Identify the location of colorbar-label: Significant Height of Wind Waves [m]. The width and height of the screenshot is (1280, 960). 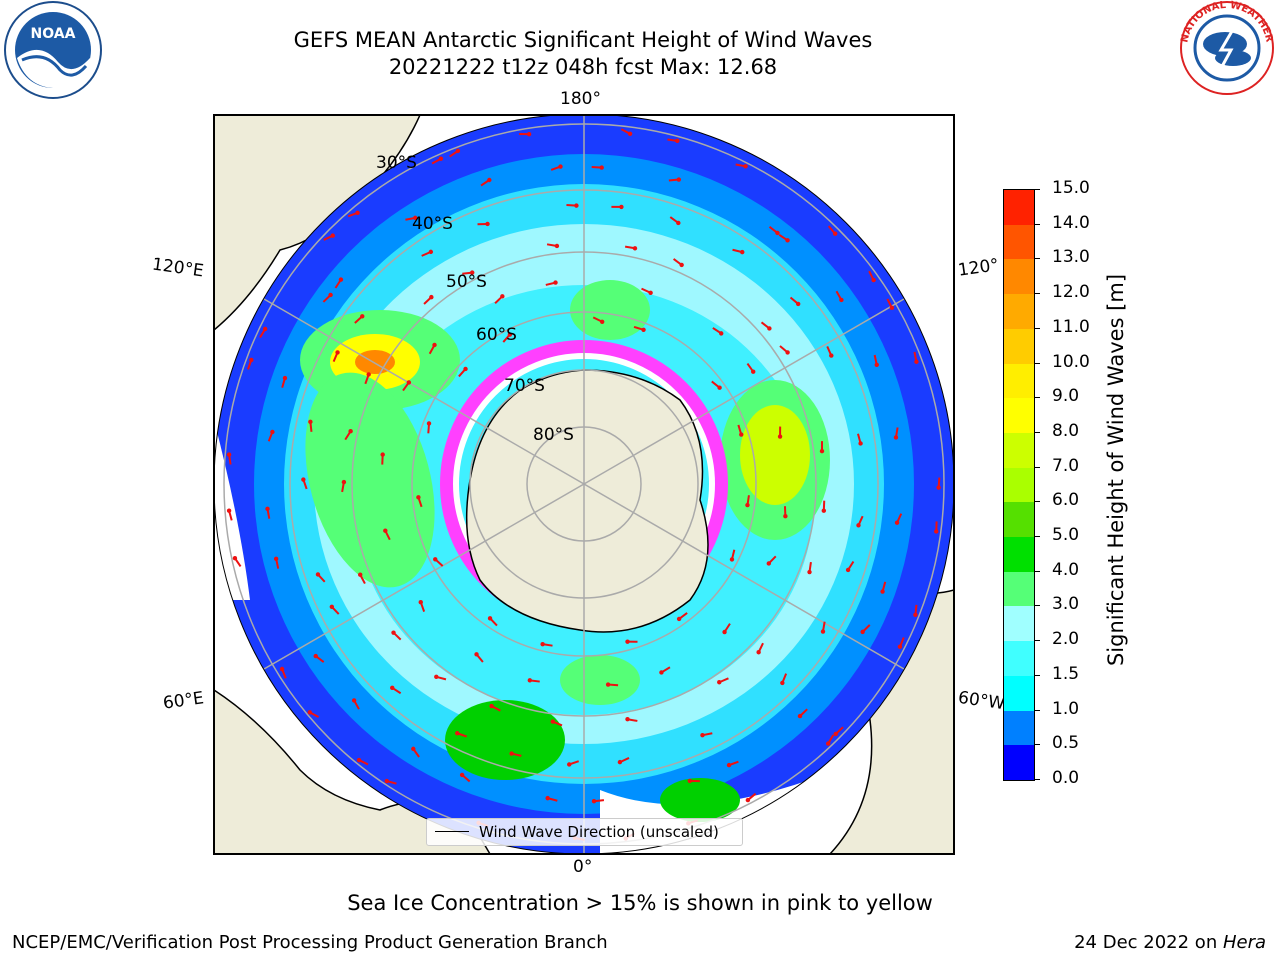
(1116, 470).